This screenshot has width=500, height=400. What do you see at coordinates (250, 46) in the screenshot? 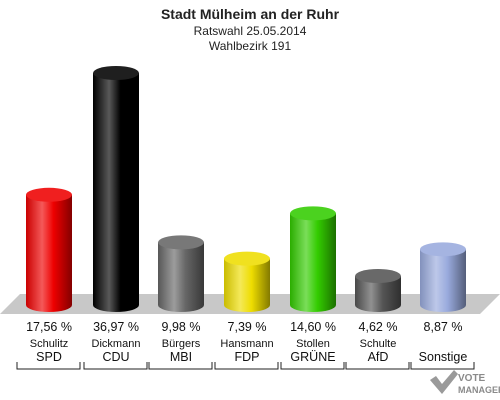
I see `chart-subtitle-district: Wahlbezirk 191` at bounding box center [250, 46].